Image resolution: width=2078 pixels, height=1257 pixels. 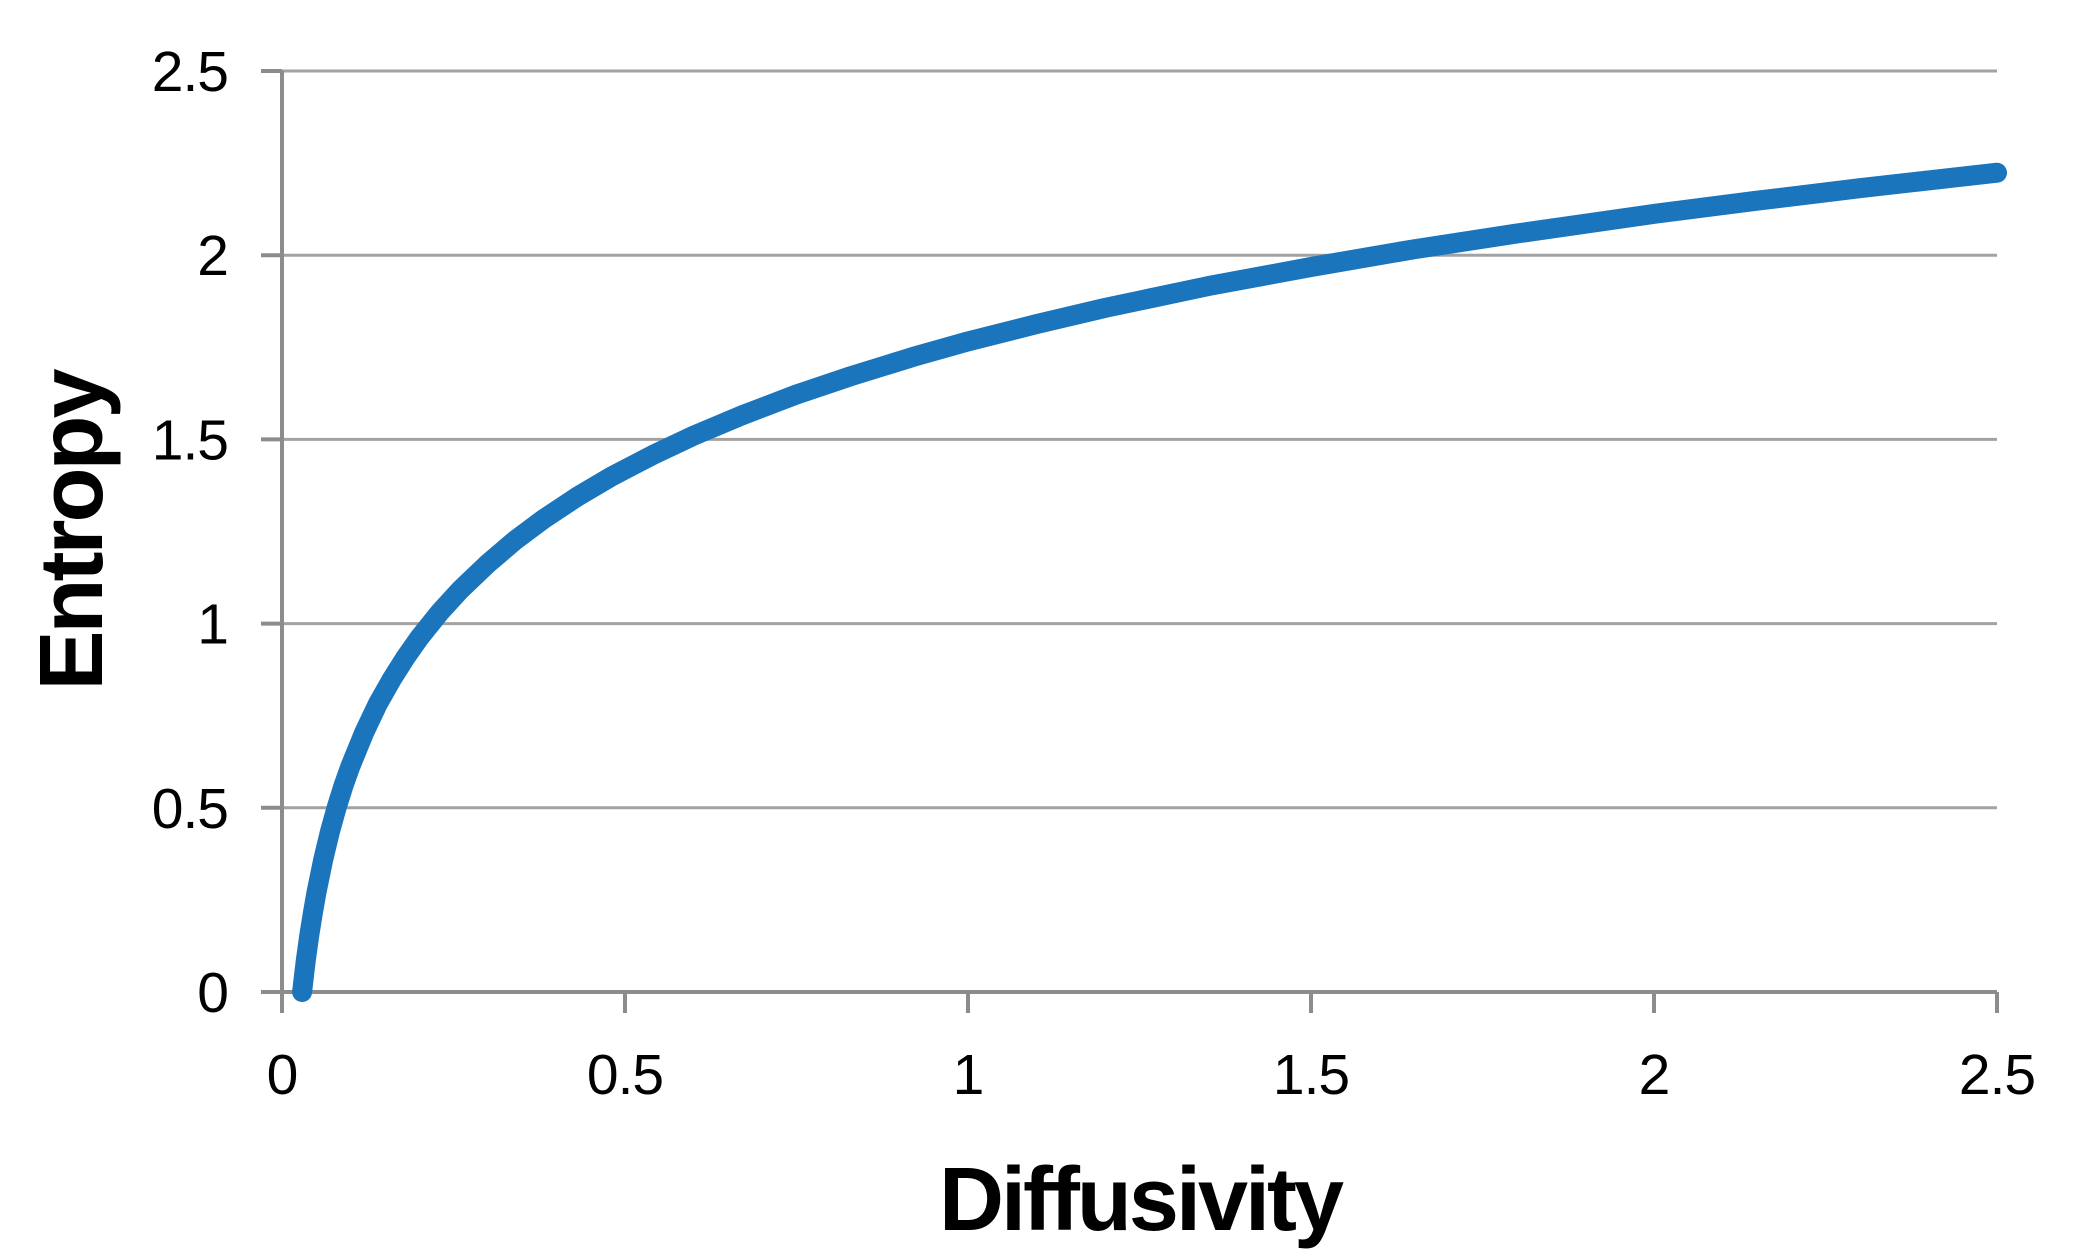 I want to click on x-tick-label: 1.5, so click(x=1311, y=1075).